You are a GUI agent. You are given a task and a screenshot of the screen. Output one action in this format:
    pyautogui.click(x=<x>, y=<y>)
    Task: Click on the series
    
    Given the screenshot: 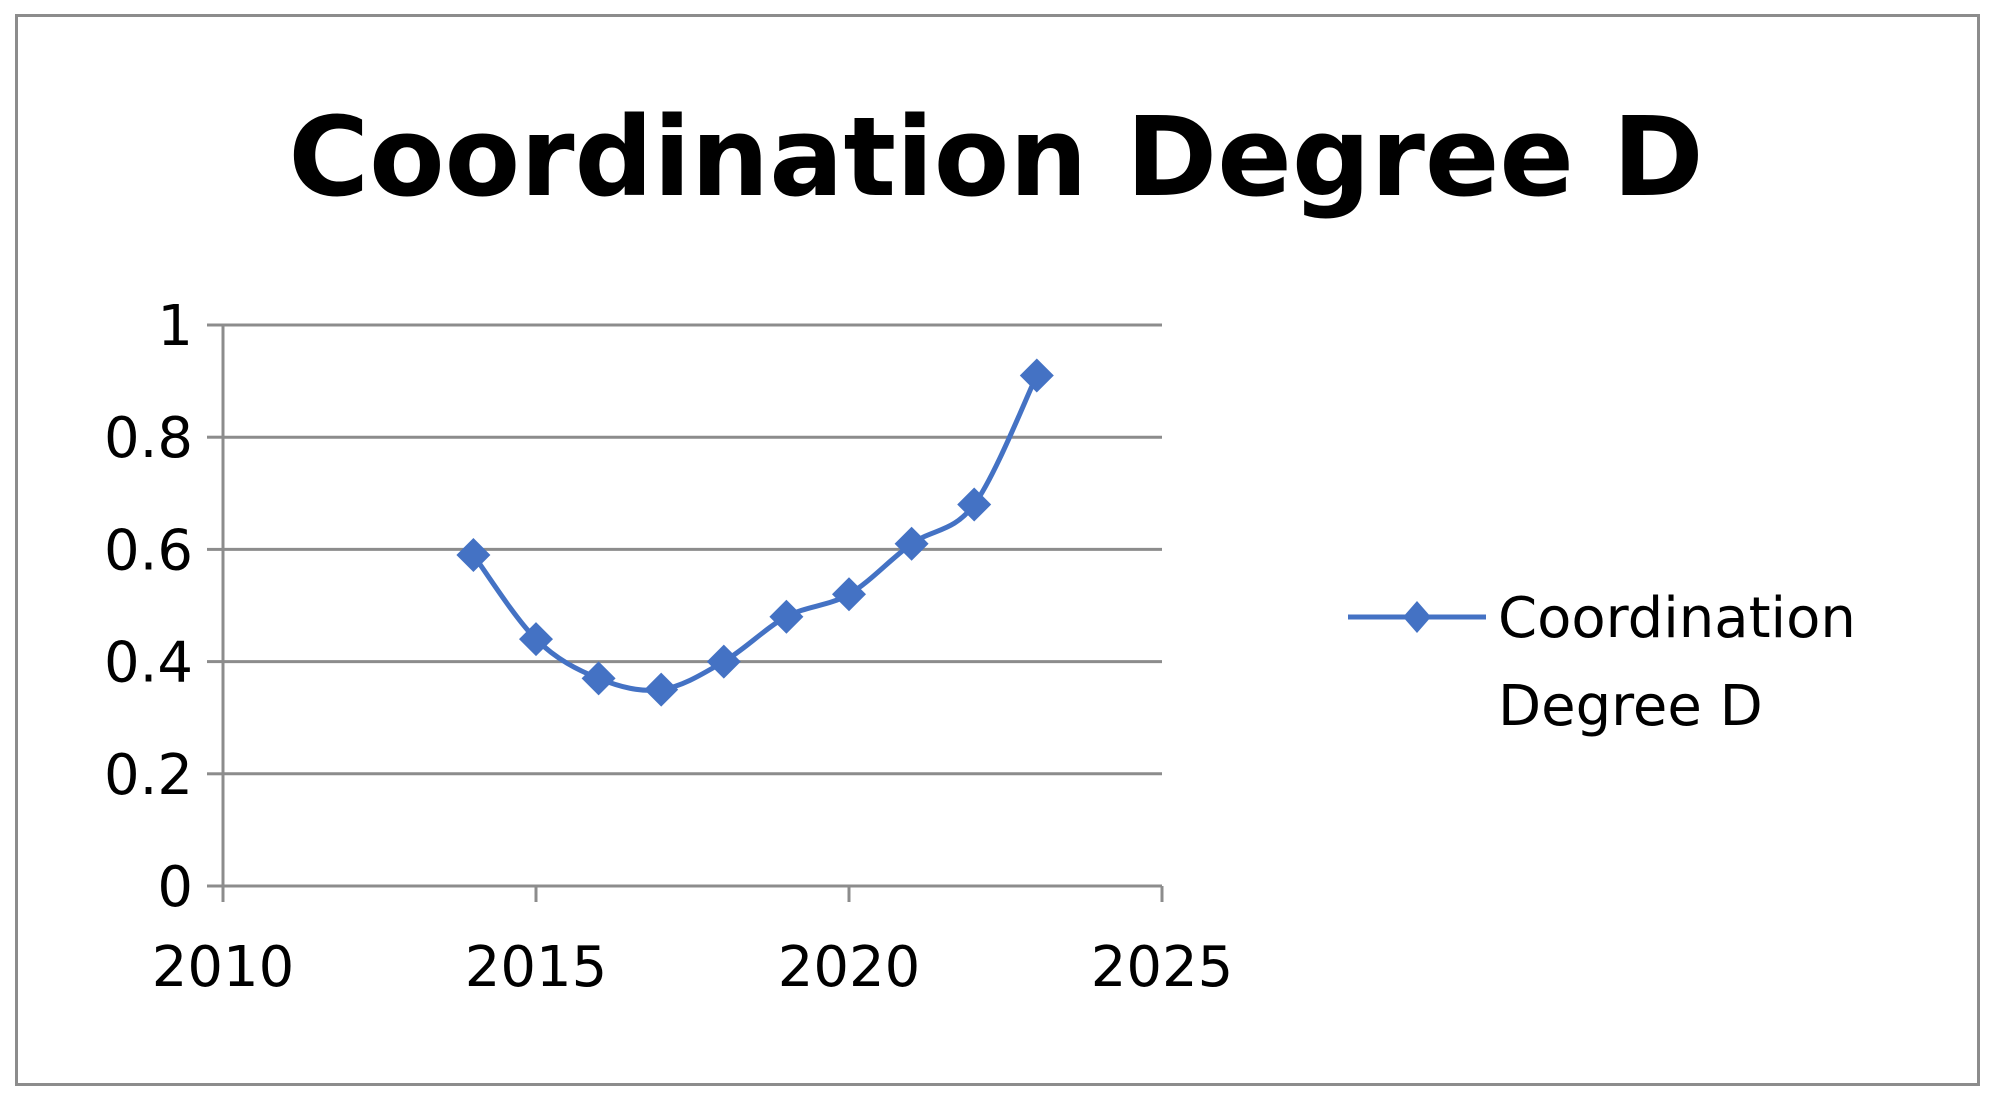 What is the action you would take?
    pyautogui.click(x=755, y=532)
    